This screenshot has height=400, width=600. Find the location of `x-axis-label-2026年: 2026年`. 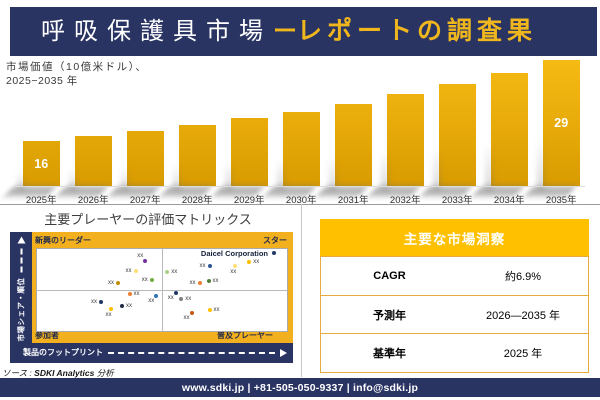

x-axis-label-2026年: 2026年 is located at coordinates (93, 200).